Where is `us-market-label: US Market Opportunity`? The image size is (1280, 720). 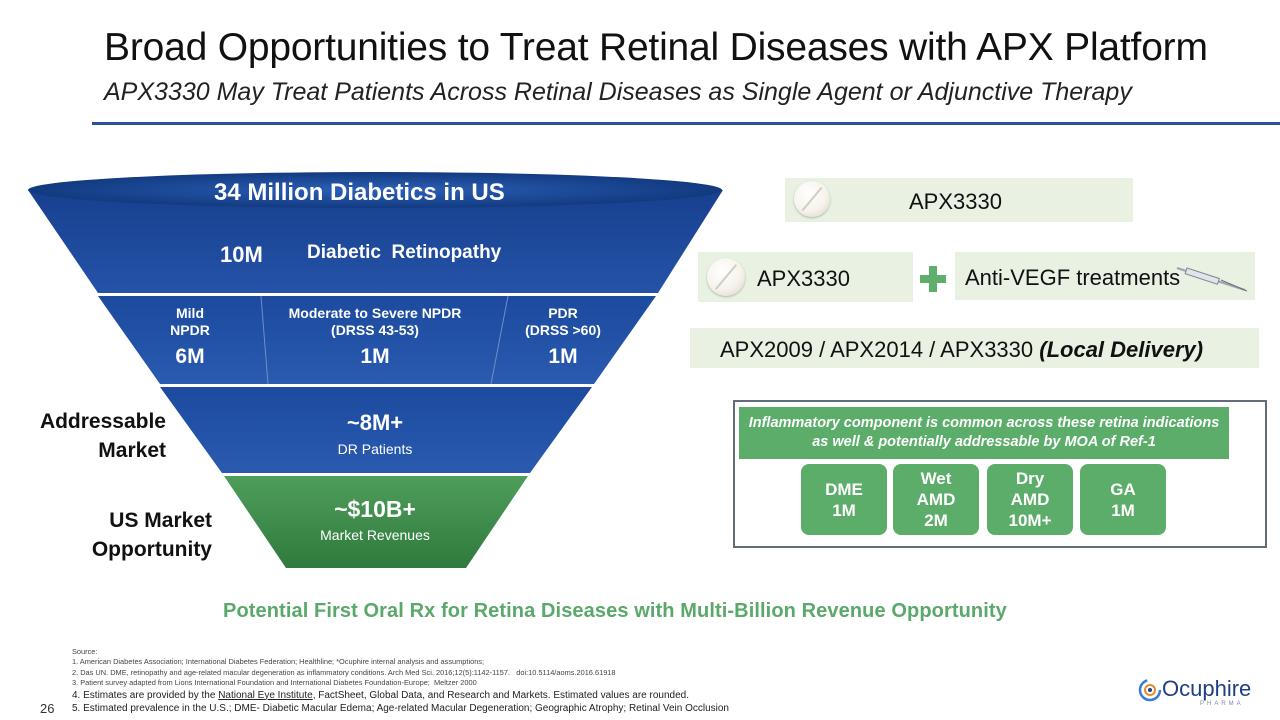
us-market-label: US Market Opportunity is located at coordinates (126, 535).